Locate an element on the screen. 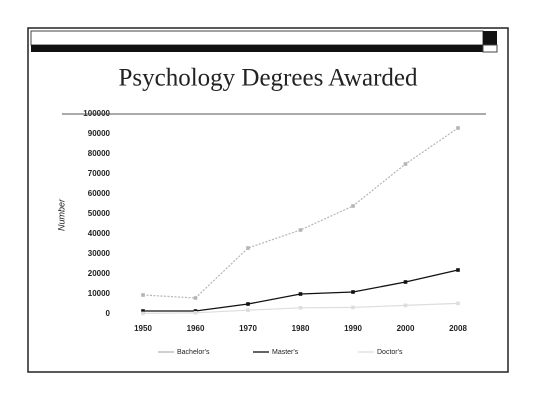 This screenshot has width=536, height=403. legend-label: Doctor's is located at coordinates (390, 352).